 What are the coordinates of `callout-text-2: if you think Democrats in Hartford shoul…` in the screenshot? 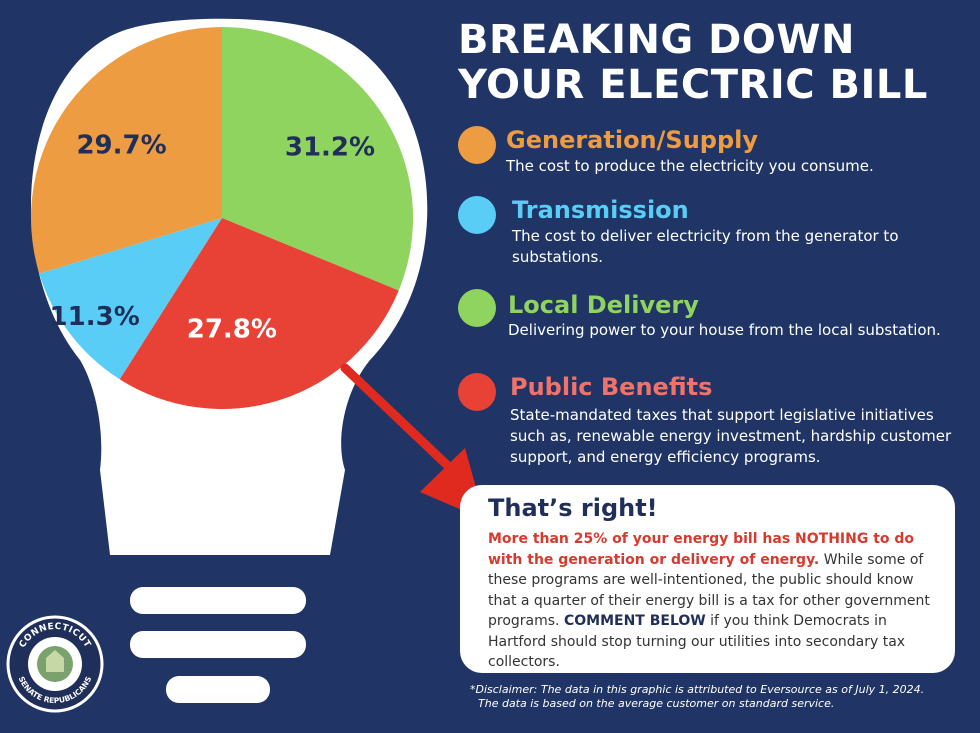 It's located at (697, 641).